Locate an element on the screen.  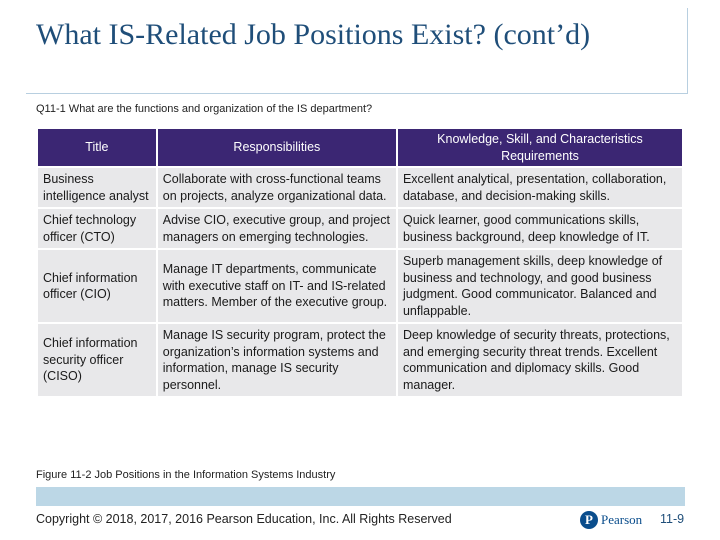
header-responsibilities: Responsibilities is located at coordinates (276, 147).